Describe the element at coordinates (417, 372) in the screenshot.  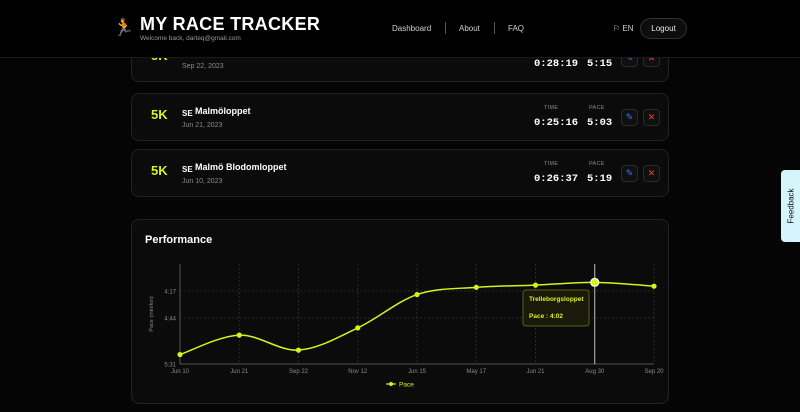
I see `x-tick-label: Jun 15` at that location.